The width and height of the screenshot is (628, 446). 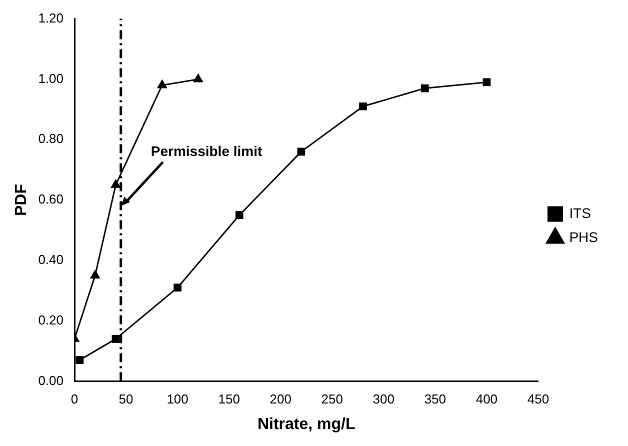 I want to click on y-tick-label: 0.20, so click(x=51, y=320).